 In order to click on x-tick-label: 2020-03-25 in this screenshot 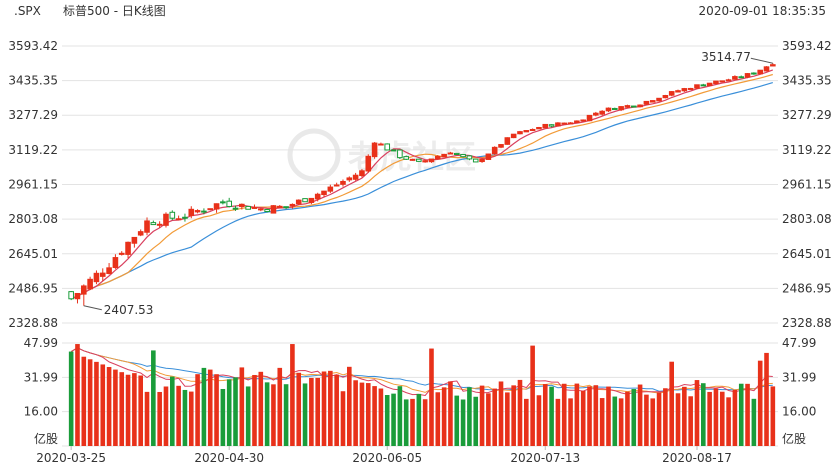, I will do `click(71, 458)`.